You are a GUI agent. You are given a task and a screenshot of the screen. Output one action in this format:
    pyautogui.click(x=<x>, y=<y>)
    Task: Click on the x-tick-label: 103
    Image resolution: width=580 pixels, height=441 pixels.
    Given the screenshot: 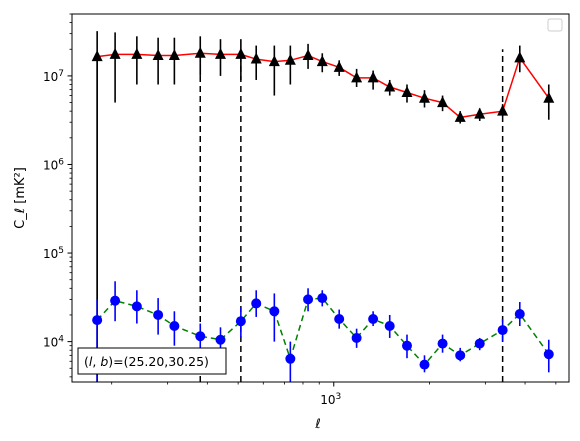 What is the action you would take?
    pyautogui.click(x=330, y=399)
    